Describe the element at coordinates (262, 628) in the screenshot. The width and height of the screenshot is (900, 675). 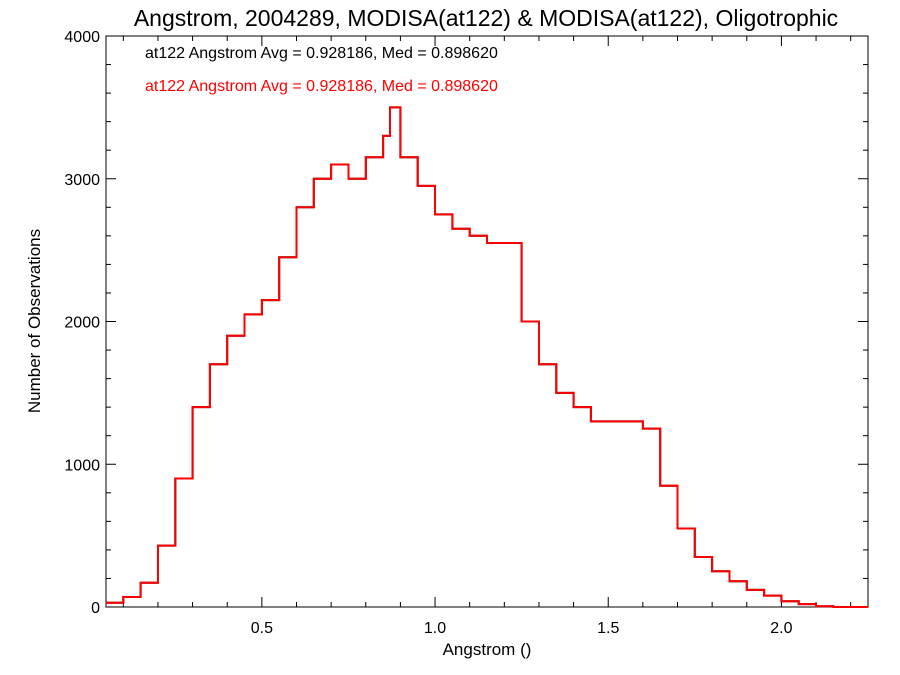
I see `x-tick-label: 0.5` at that location.